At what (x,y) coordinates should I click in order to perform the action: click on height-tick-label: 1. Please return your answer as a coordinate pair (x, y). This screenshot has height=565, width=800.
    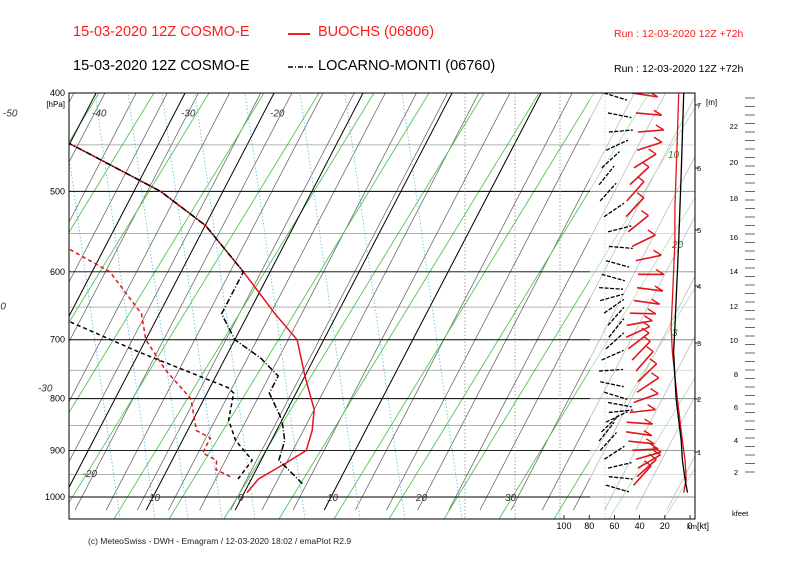
    Looking at the image, I should click on (699, 452).